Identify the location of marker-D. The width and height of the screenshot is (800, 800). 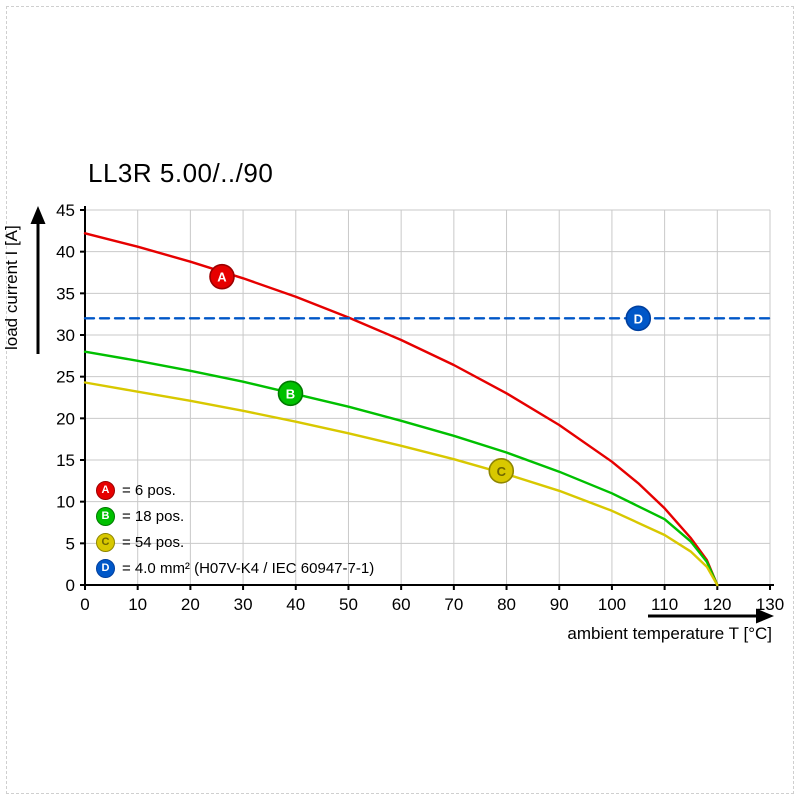
(638, 318).